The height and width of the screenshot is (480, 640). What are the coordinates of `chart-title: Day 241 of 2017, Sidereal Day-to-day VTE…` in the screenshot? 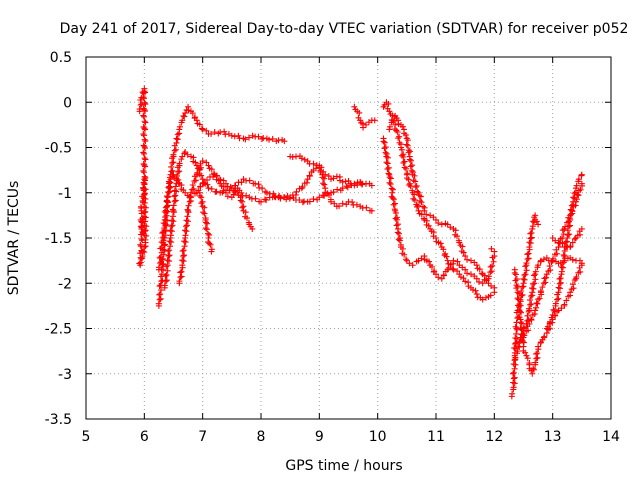 It's located at (344, 29).